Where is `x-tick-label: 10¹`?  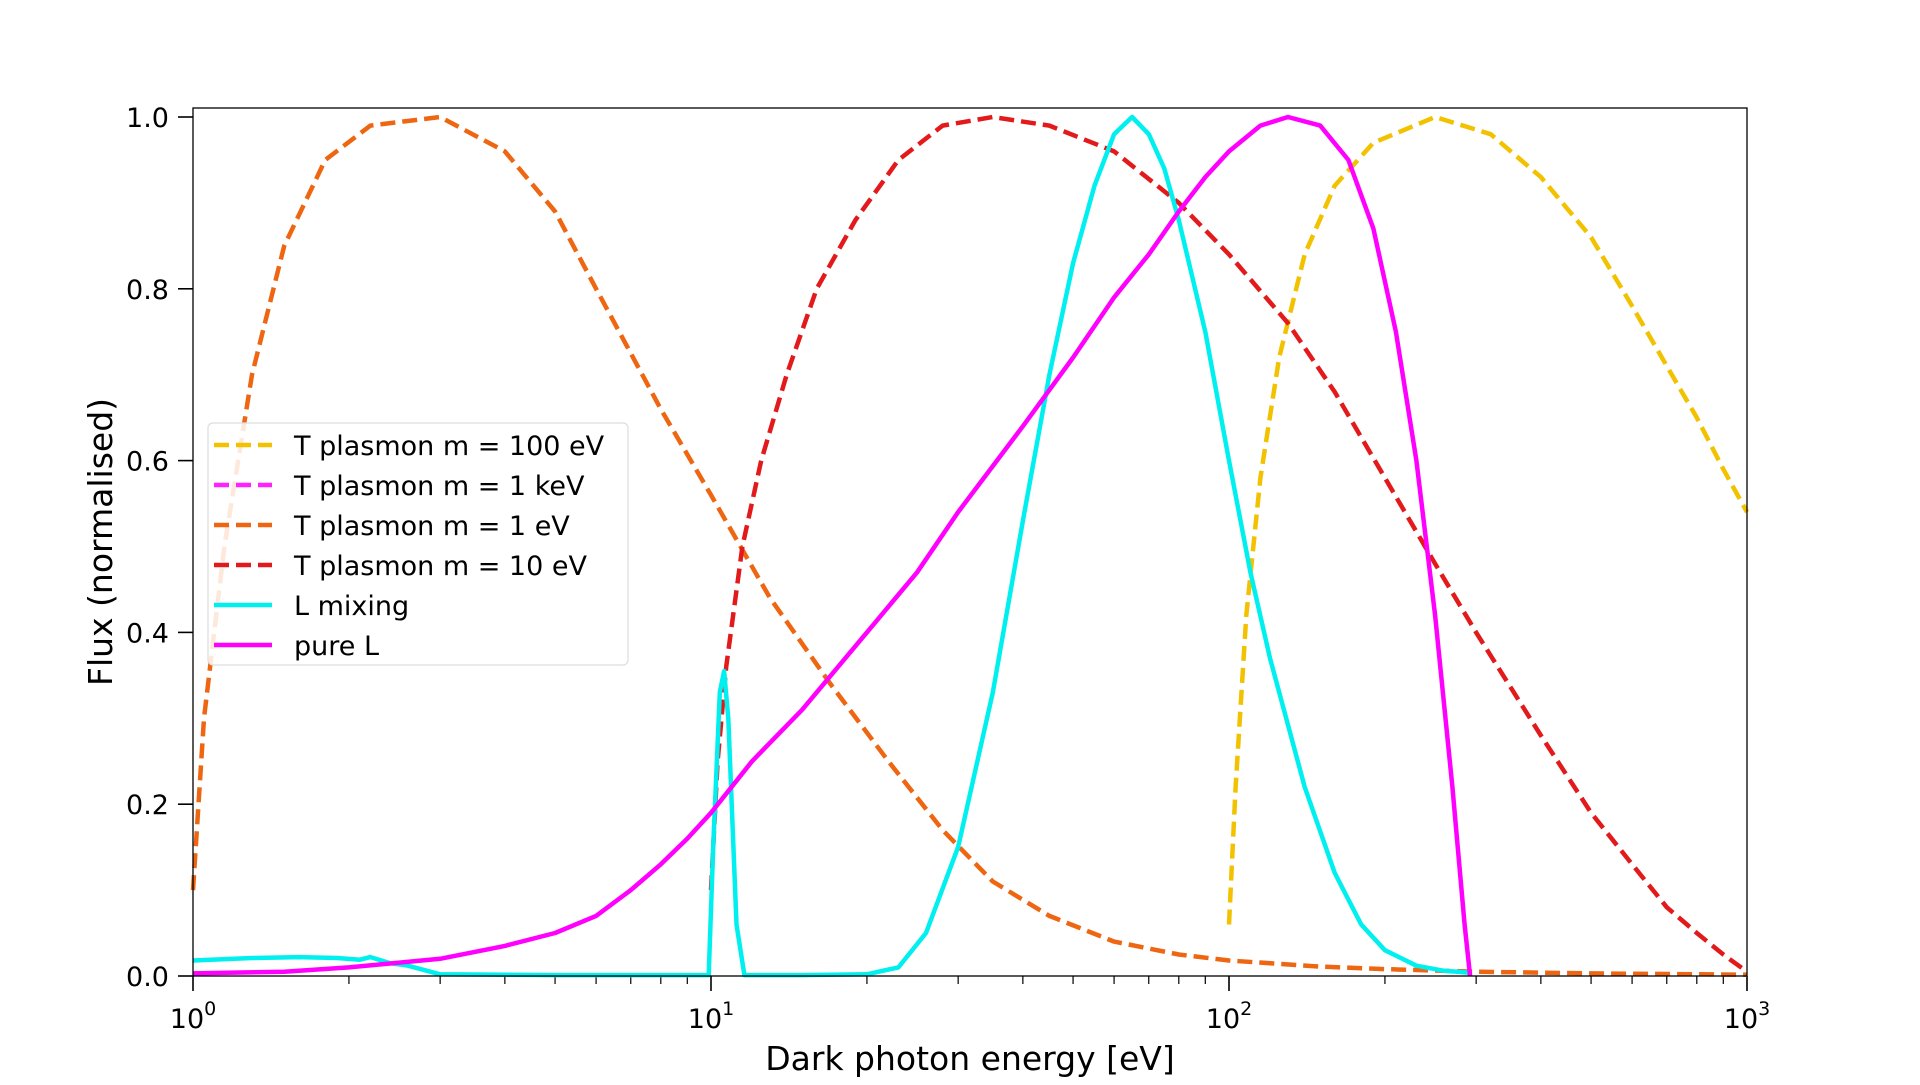 x-tick-label: 10¹ is located at coordinates (711, 1016).